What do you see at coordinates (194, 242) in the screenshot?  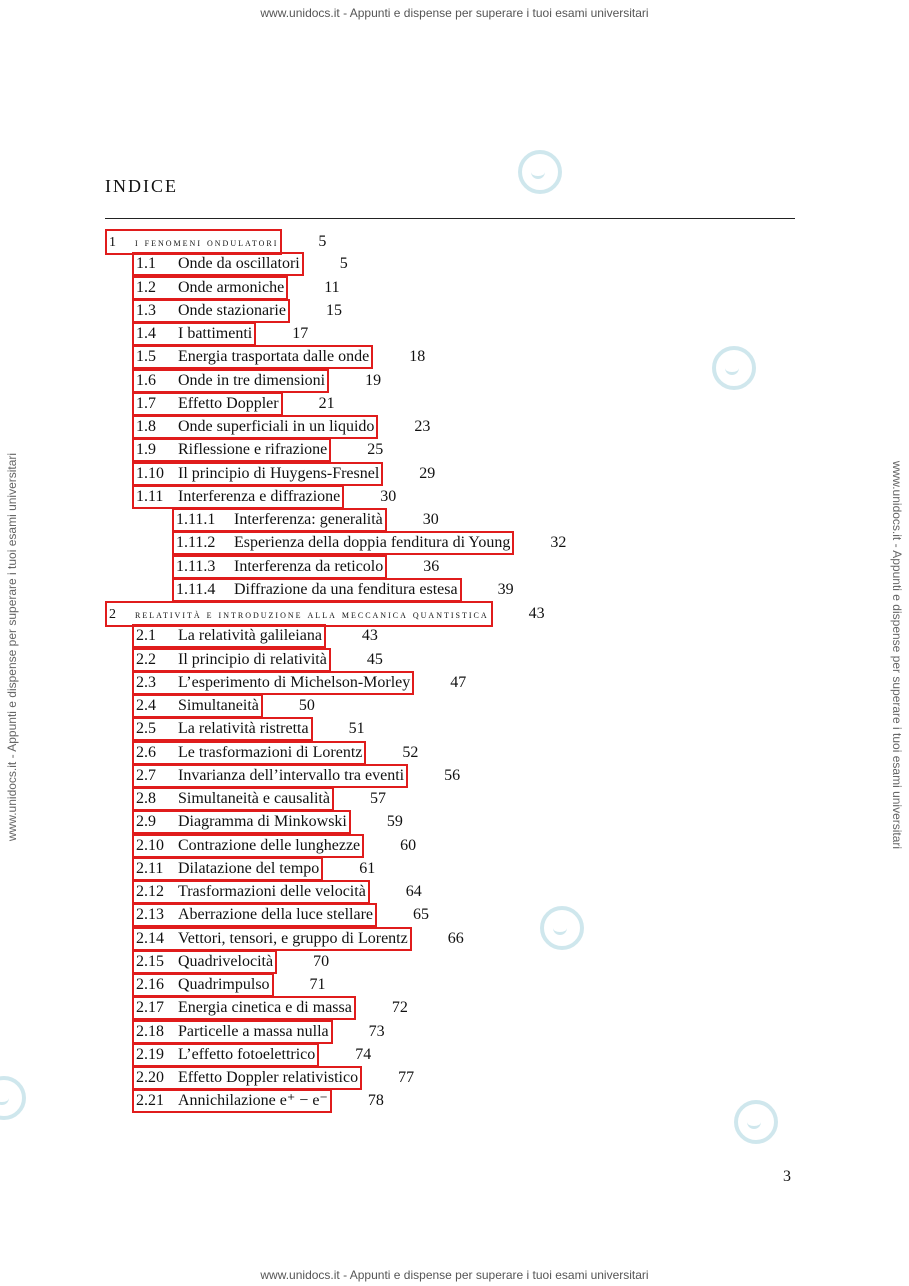 I see `toc-entry-link: 1 i fenomeni ondulatori` at bounding box center [194, 242].